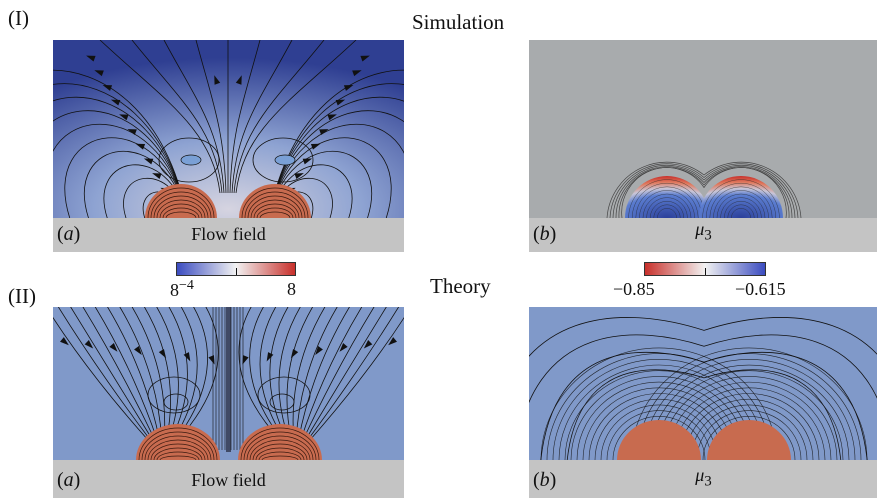 The height and width of the screenshot is (498, 877). Describe the element at coordinates (291, 289) in the screenshot. I see `flow-colorbar-max: 8` at that location.